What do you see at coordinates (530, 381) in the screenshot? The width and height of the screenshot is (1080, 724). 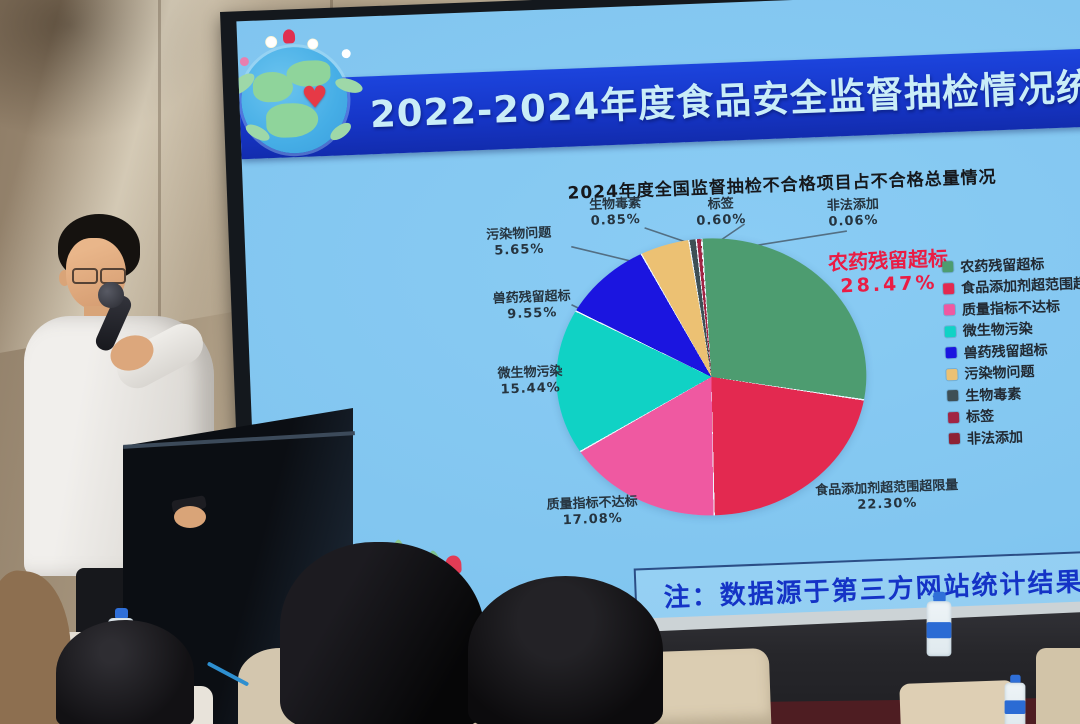 I see `pie-label: 微生物污染 15.44%` at bounding box center [530, 381].